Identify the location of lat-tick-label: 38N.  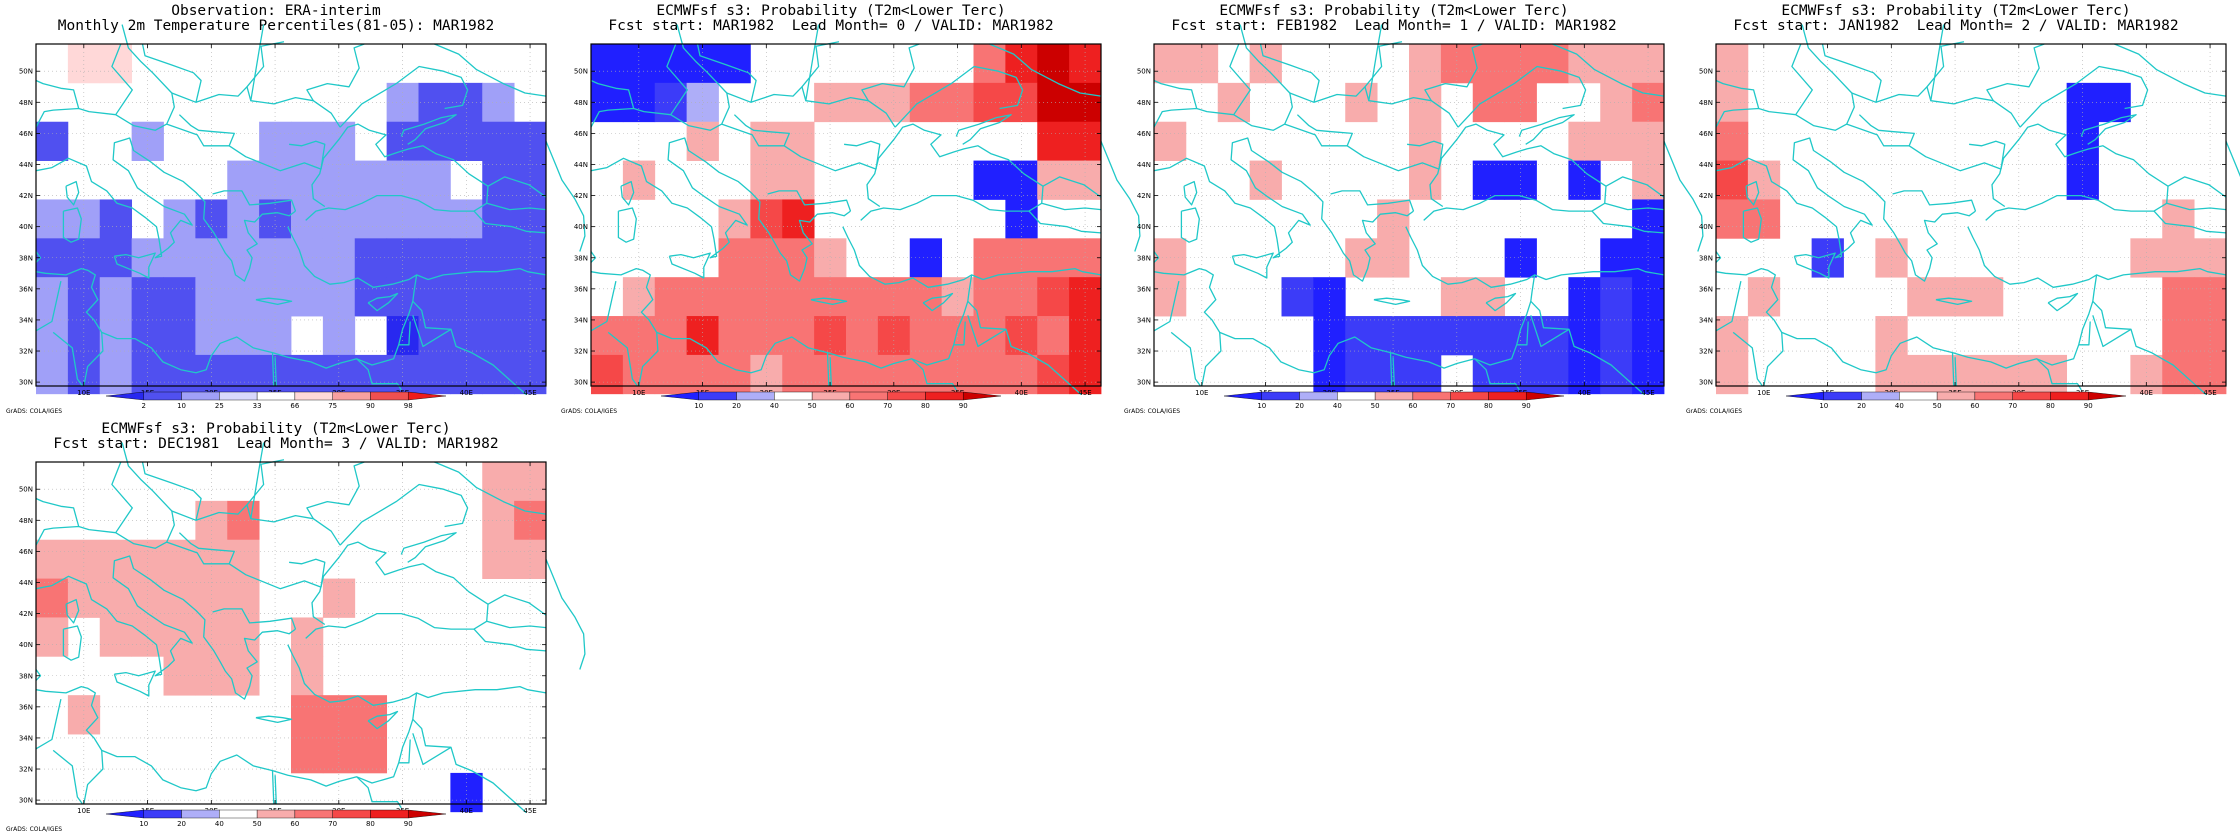
(26, 676).